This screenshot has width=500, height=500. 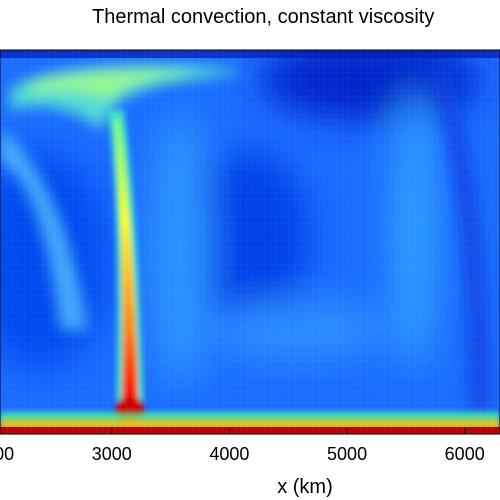 I want to click on x-tick-label: 6000, so click(x=465, y=454).